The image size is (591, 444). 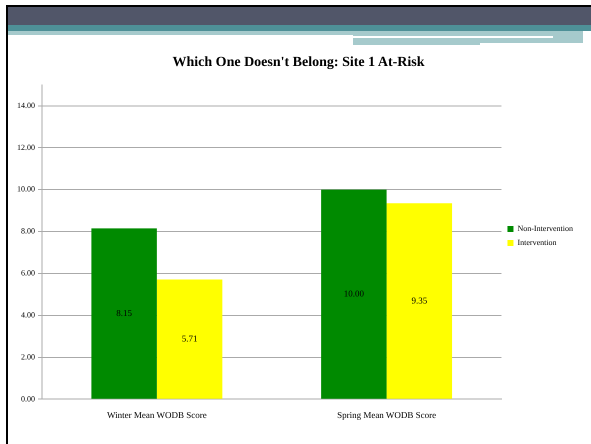 I want to click on chart-title: Which One Doesn't Belong: Site 1 At-Risk, so click(x=298, y=62).